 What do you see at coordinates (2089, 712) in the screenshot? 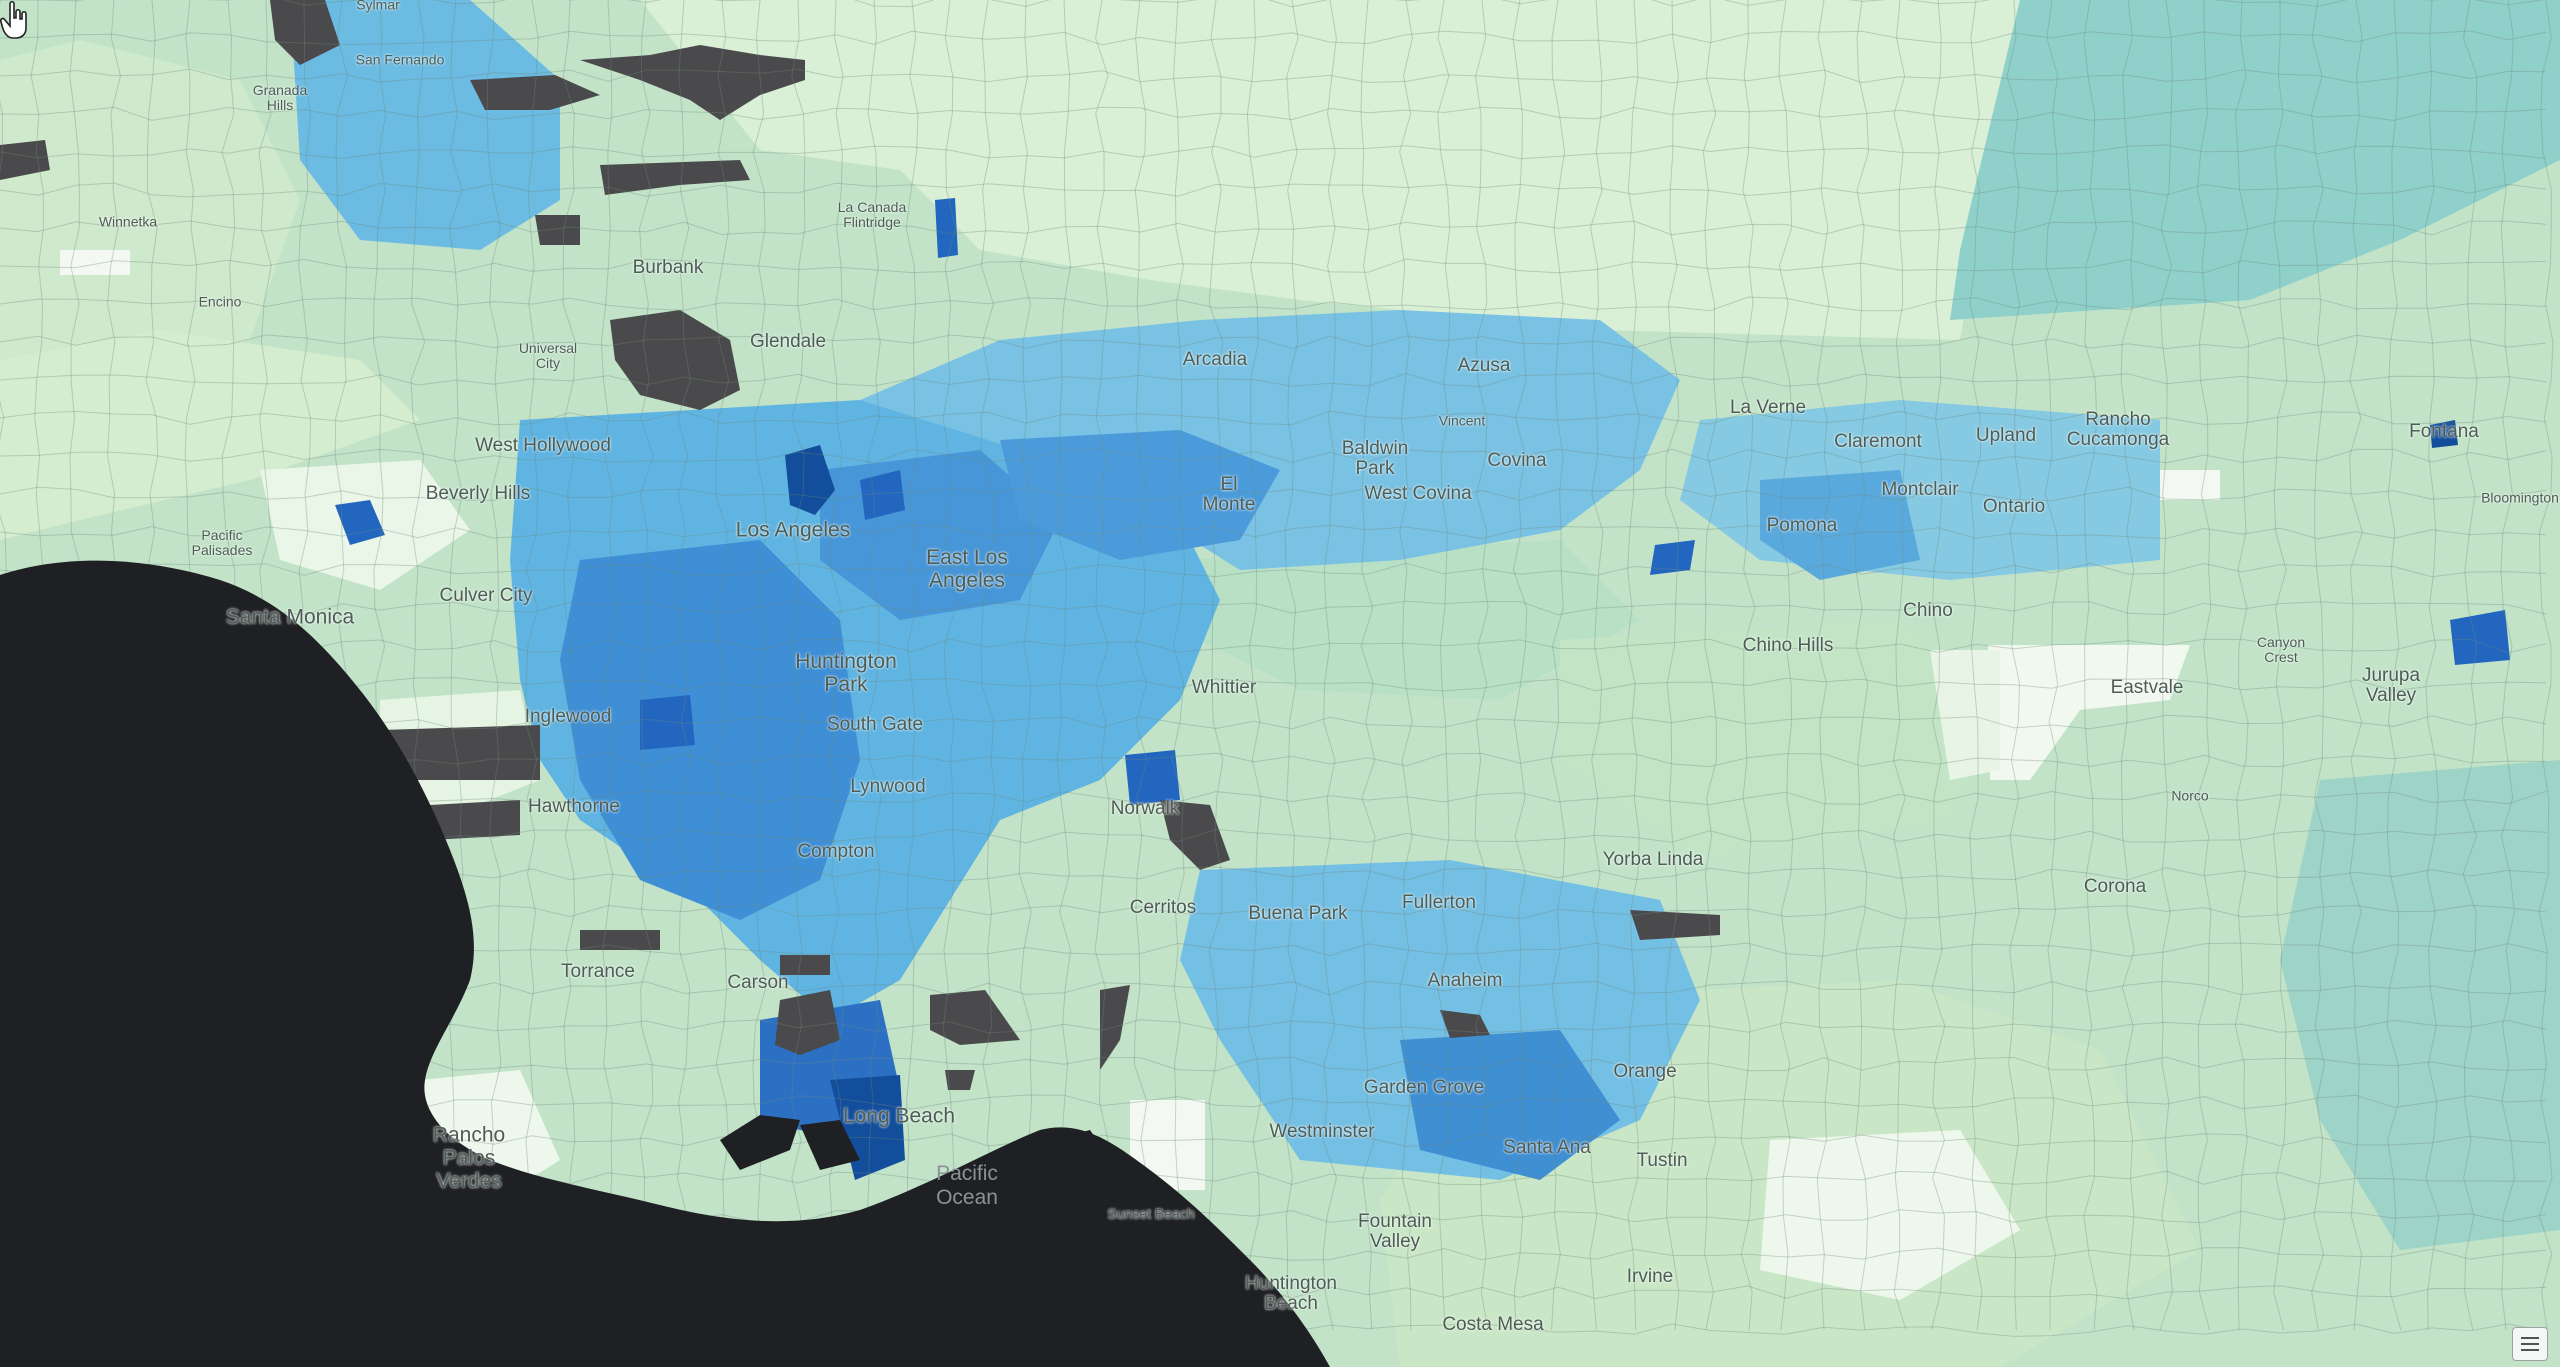
I see `lowest-tract-eastvale` at bounding box center [2089, 712].